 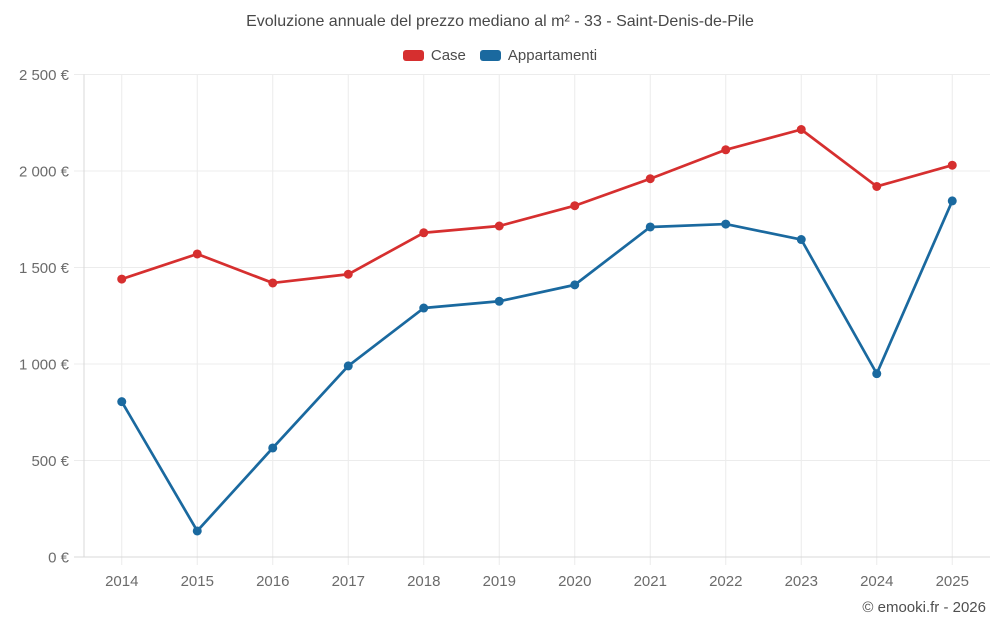 I want to click on chart-legend: Case Appartamenti, so click(x=500, y=55).